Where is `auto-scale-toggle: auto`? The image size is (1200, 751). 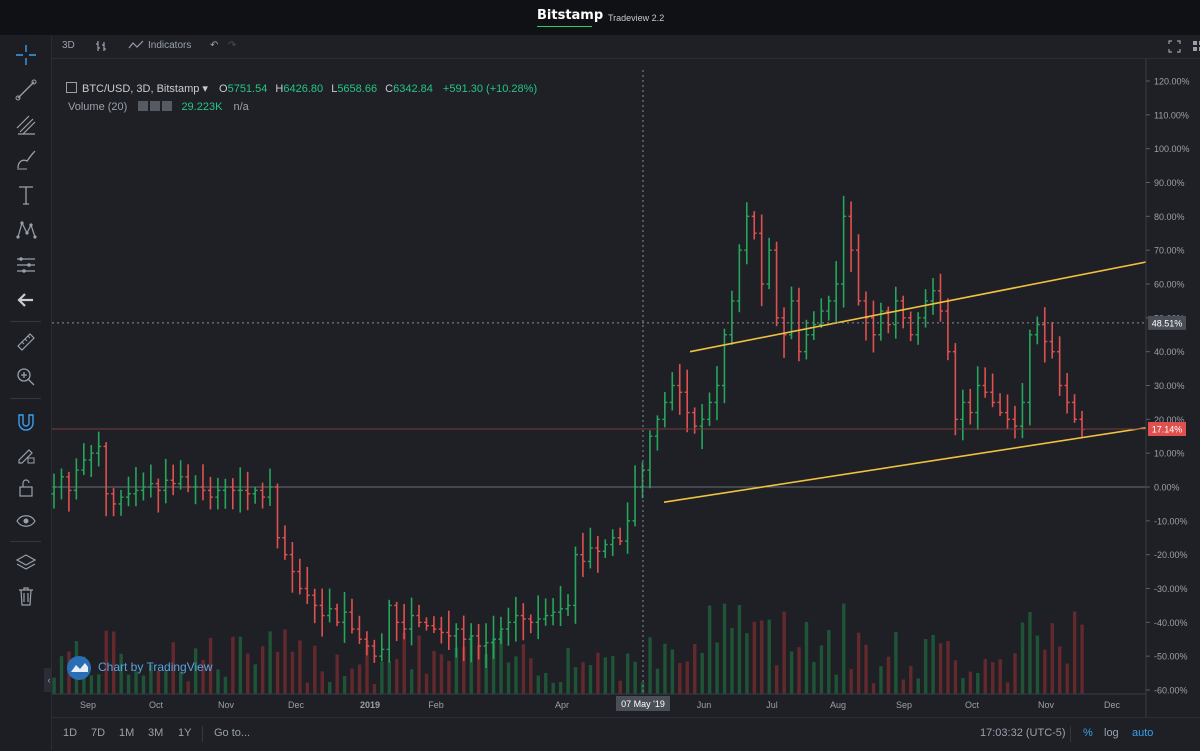 auto-scale-toggle: auto is located at coordinates (1143, 733).